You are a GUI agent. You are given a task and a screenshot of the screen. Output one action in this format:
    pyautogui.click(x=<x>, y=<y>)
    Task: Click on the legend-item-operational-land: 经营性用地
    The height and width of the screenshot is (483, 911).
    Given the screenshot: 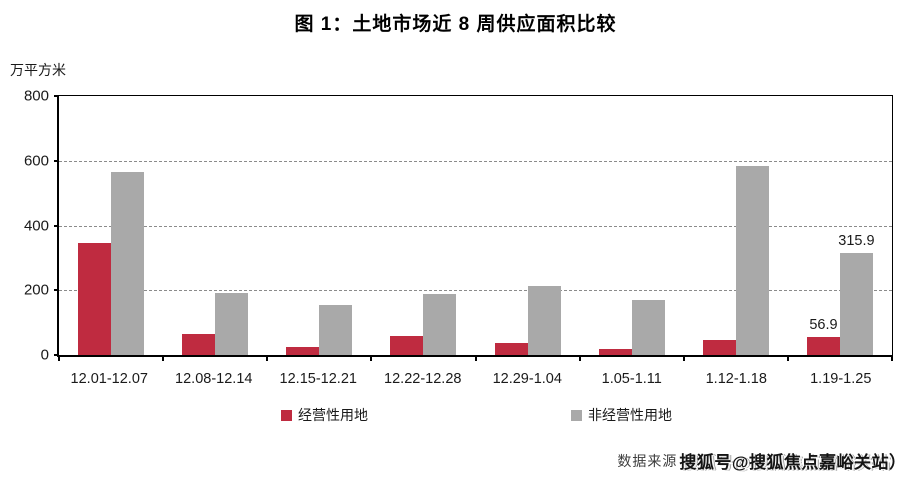 What is the action you would take?
    pyautogui.click(x=324, y=415)
    